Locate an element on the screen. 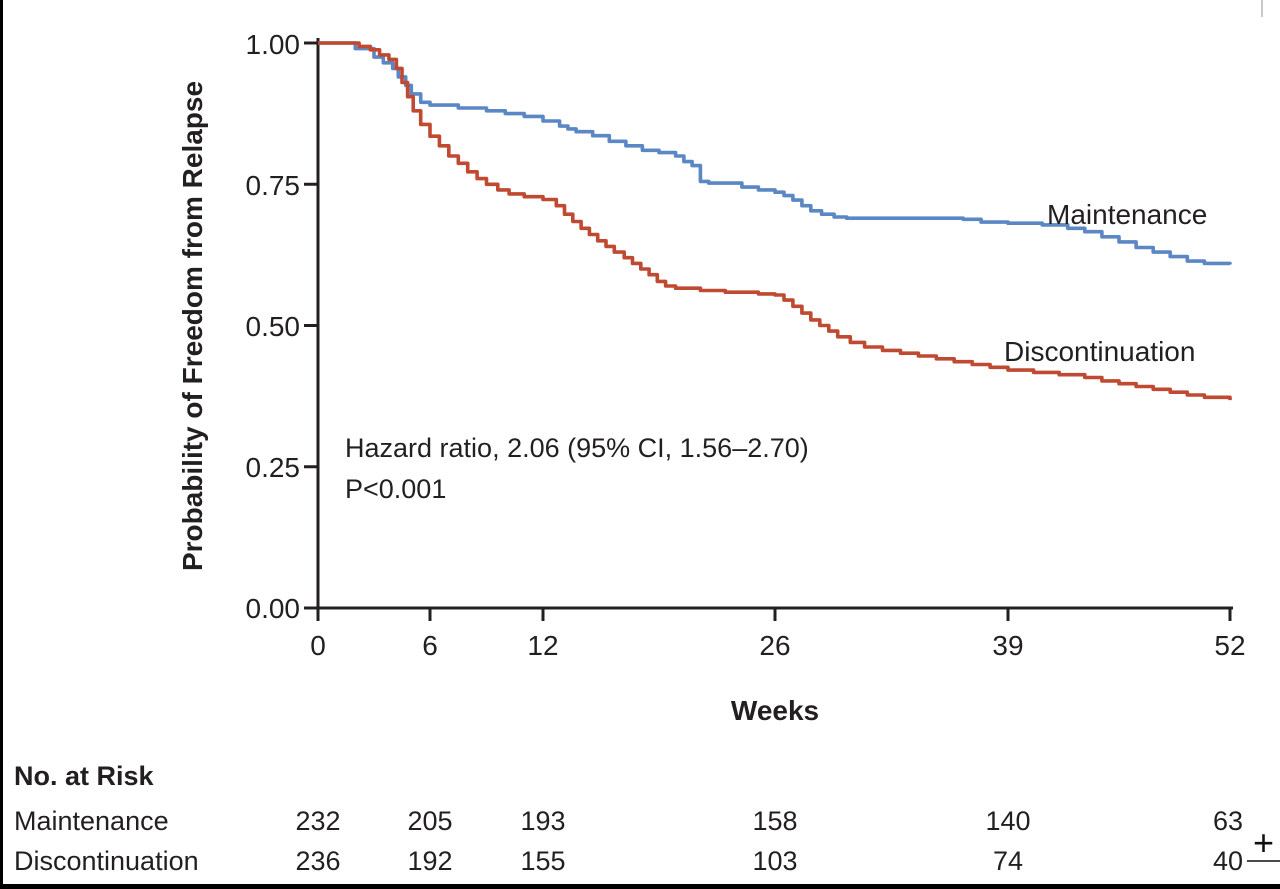  risk-value: 236 is located at coordinates (318, 861).